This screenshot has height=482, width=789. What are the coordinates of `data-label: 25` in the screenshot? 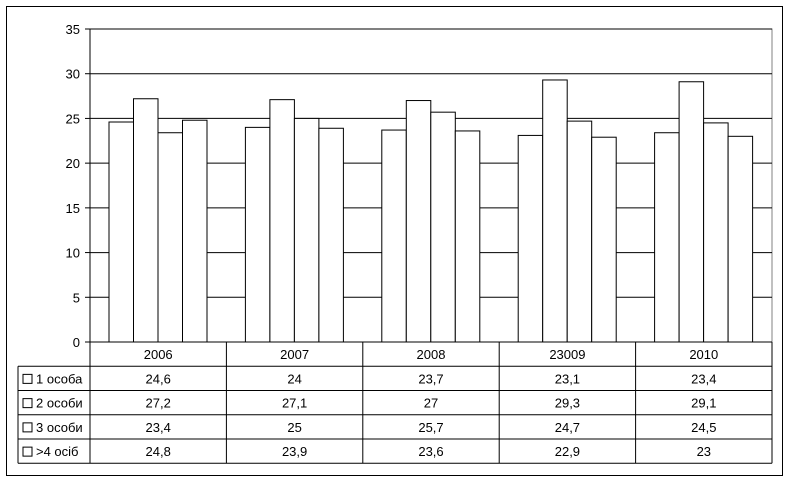 It's located at (294, 427).